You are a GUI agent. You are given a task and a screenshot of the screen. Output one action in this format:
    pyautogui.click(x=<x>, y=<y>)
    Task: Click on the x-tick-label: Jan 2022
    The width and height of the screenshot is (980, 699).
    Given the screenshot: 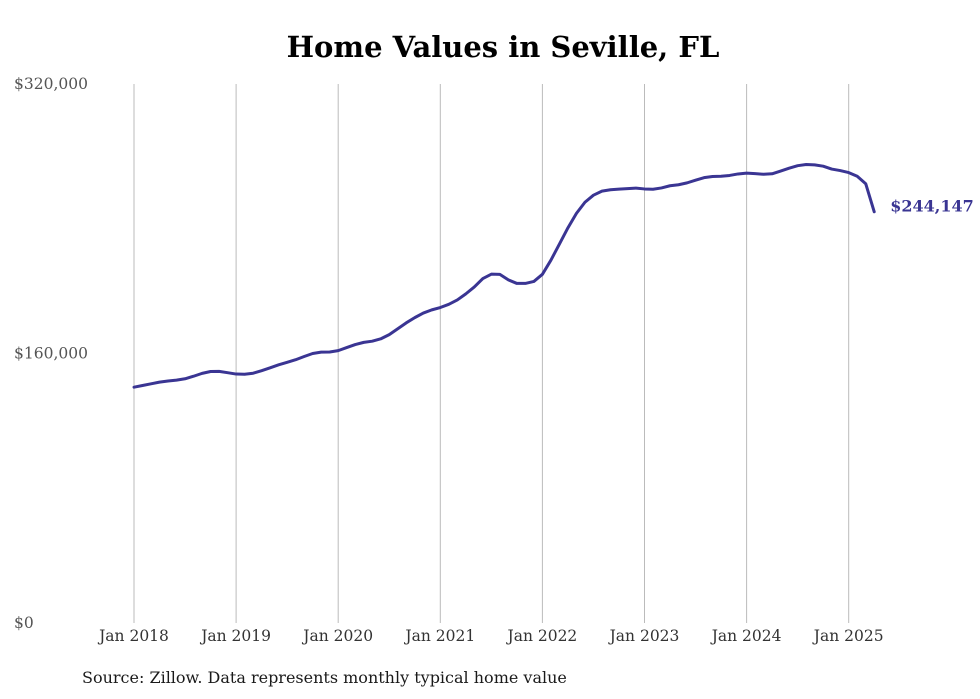 What is the action you would take?
    pyautogui.click(x=541, y=636)
    